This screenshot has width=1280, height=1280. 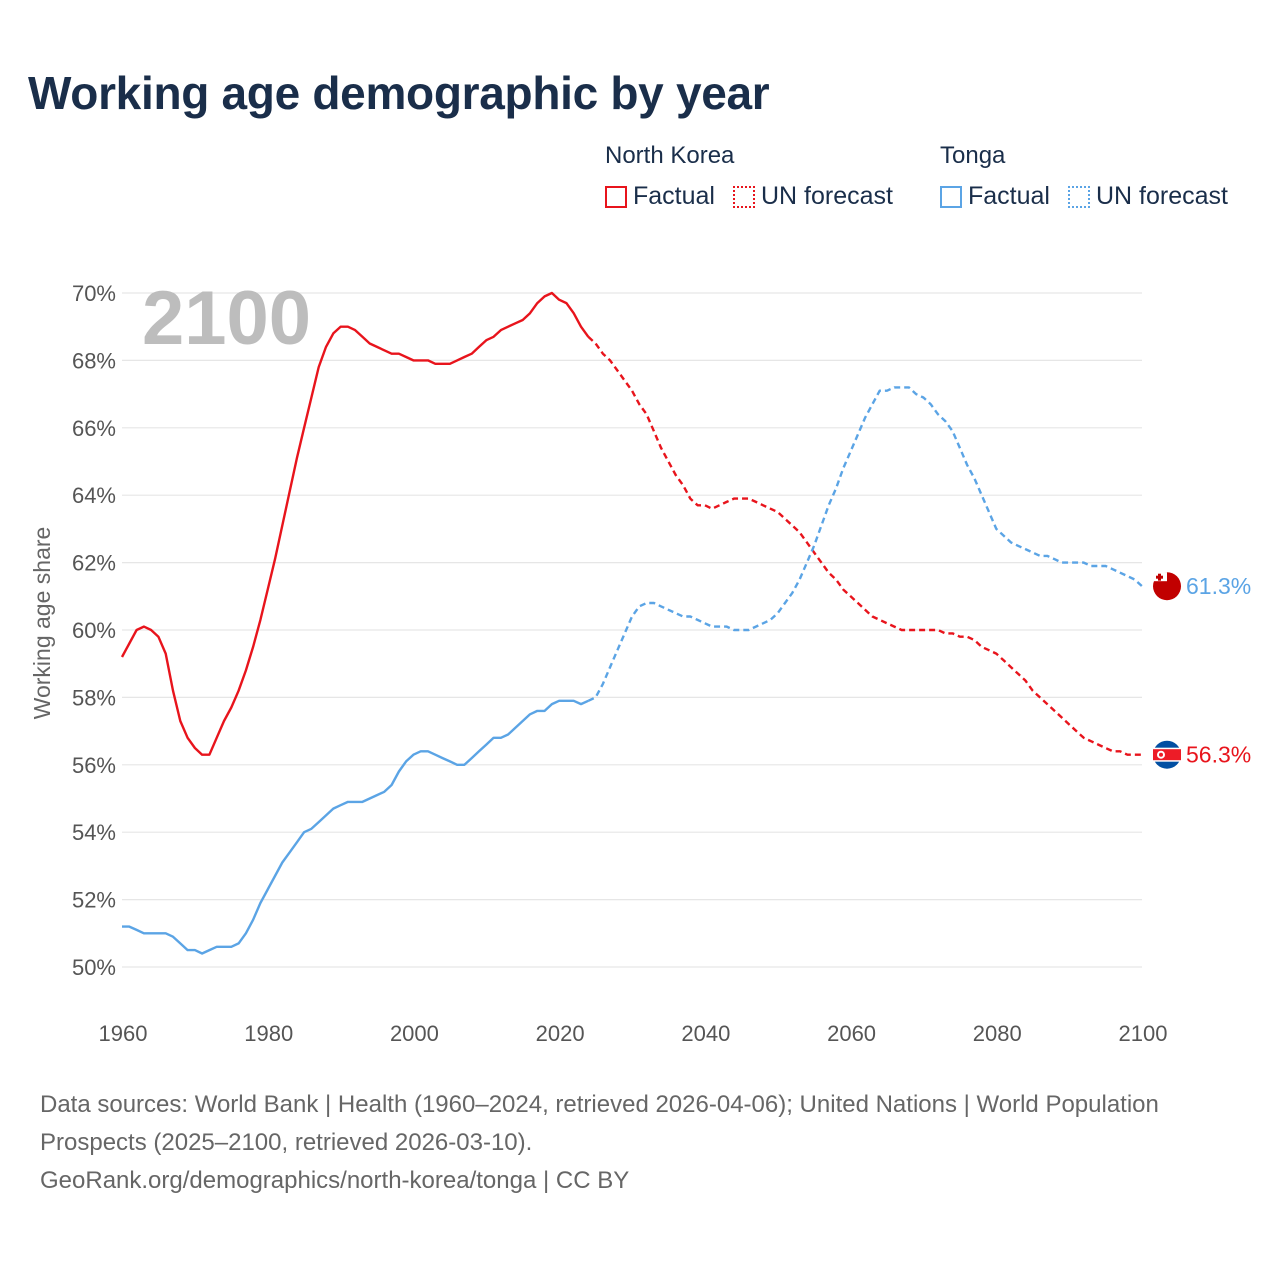 What do you see at coordinates (705, 1033) in the screenshot?
I see `x-tick-label: 2040` at bounding box center [705, 1033].